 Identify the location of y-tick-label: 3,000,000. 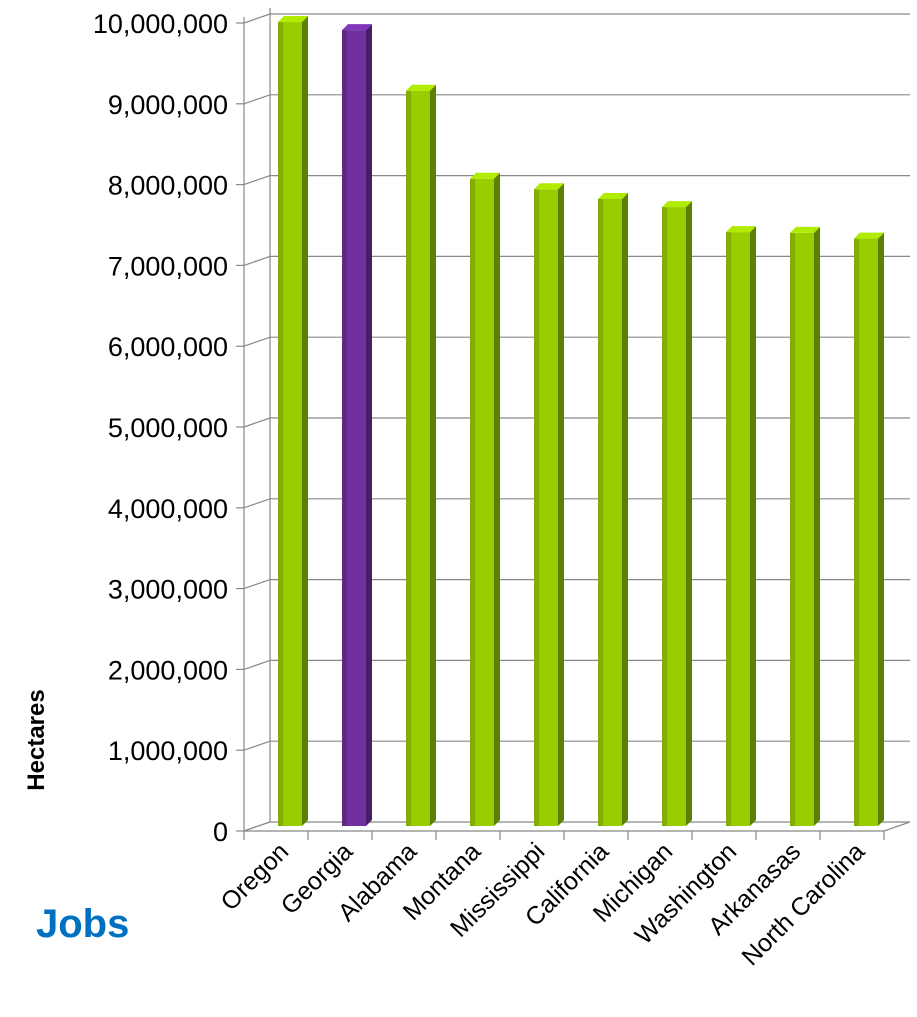
(168, 590).